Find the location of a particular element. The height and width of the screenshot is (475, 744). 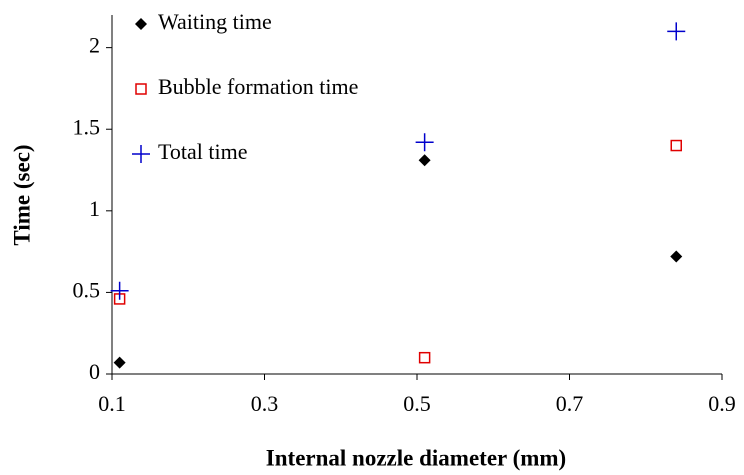

y-axis-label: Time (sec) is located at coordinates (21, 194).